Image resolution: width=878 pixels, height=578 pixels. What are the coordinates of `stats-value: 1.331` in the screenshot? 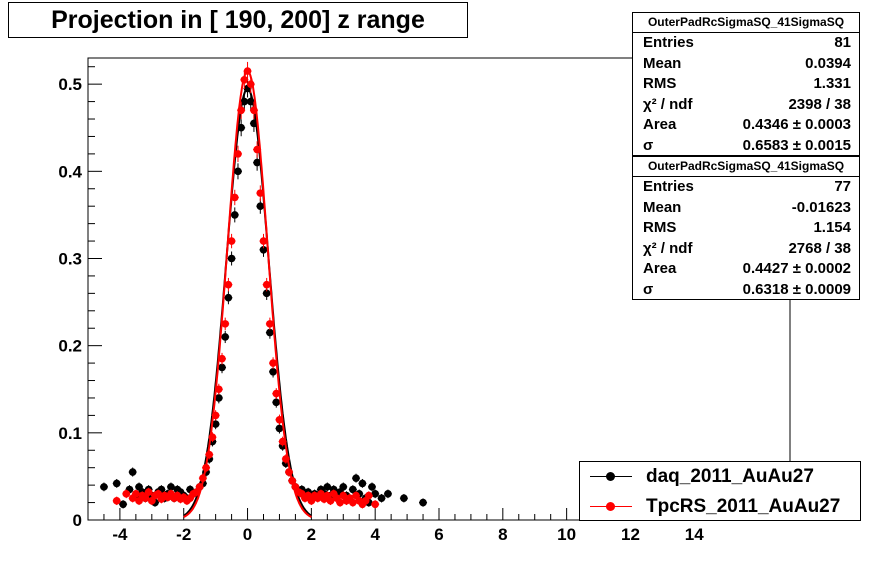 It's located at (832, 84).